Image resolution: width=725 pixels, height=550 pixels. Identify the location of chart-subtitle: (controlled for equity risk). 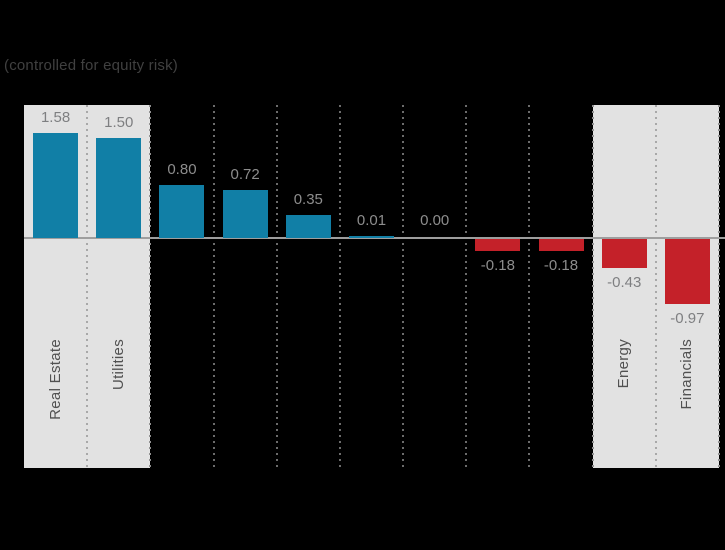
(91, 65).